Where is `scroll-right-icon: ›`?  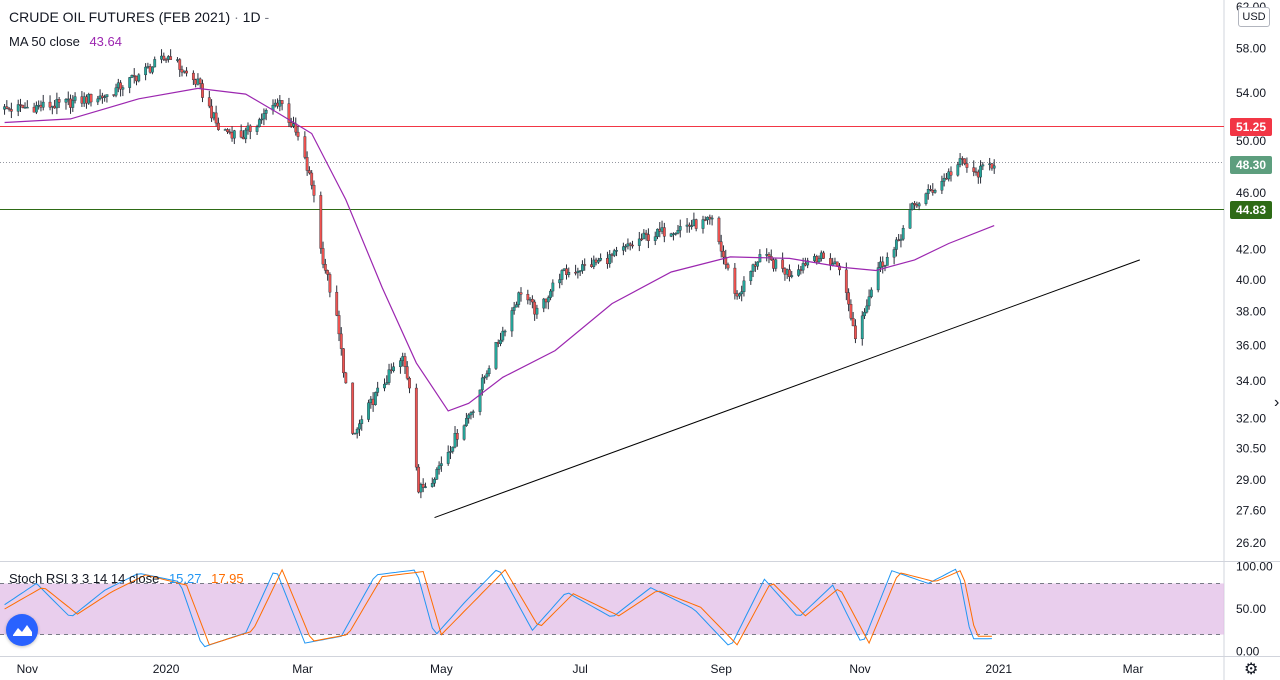 scroll-right-icon: › is located at coordinates (1277, 402).